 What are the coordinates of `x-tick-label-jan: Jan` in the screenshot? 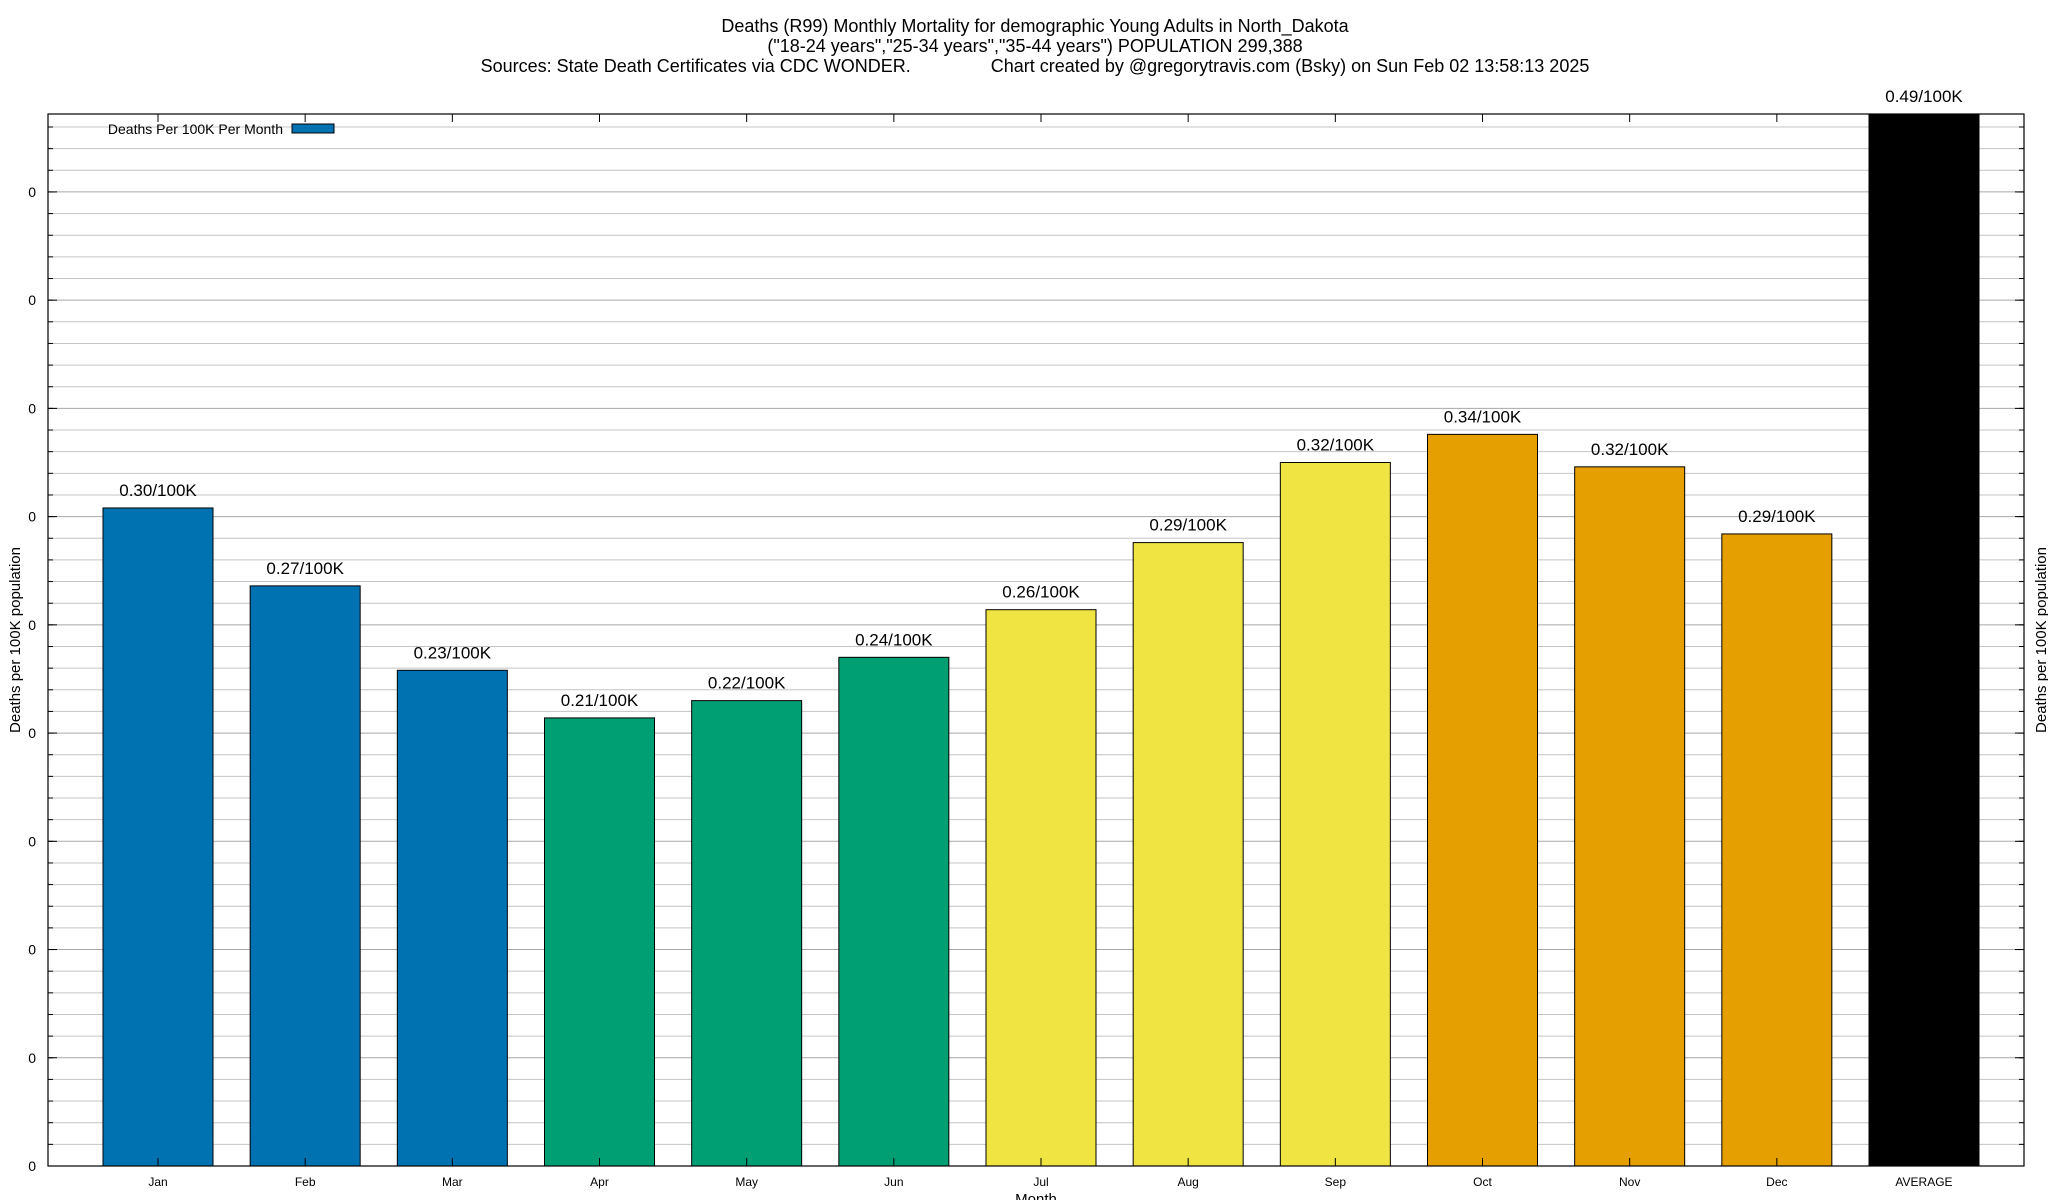 It's located at (157, 1182).